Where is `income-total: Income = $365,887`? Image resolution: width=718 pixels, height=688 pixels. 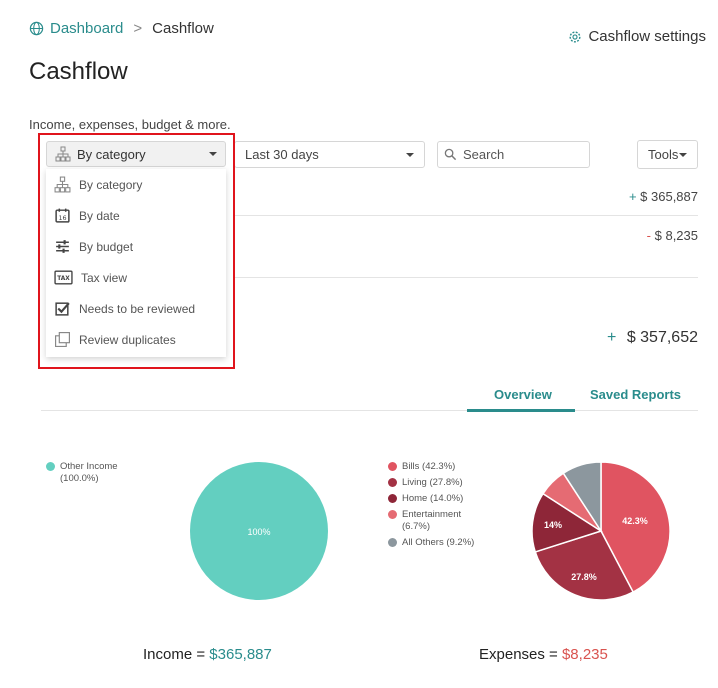 income-total: Income = $365,887 is located at coordinates (207, 654).